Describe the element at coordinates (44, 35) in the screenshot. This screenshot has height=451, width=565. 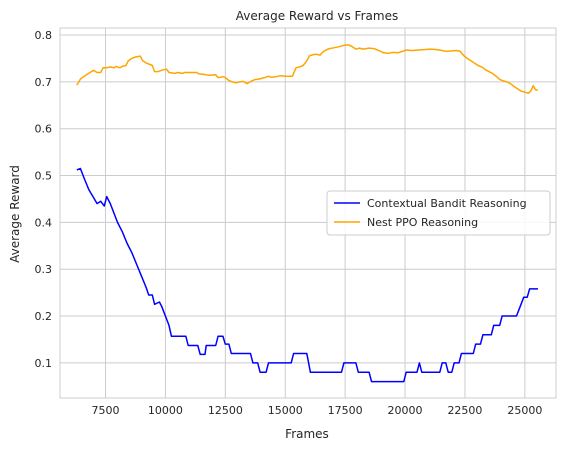
I see `y-tick-label: 0.8` at that location.